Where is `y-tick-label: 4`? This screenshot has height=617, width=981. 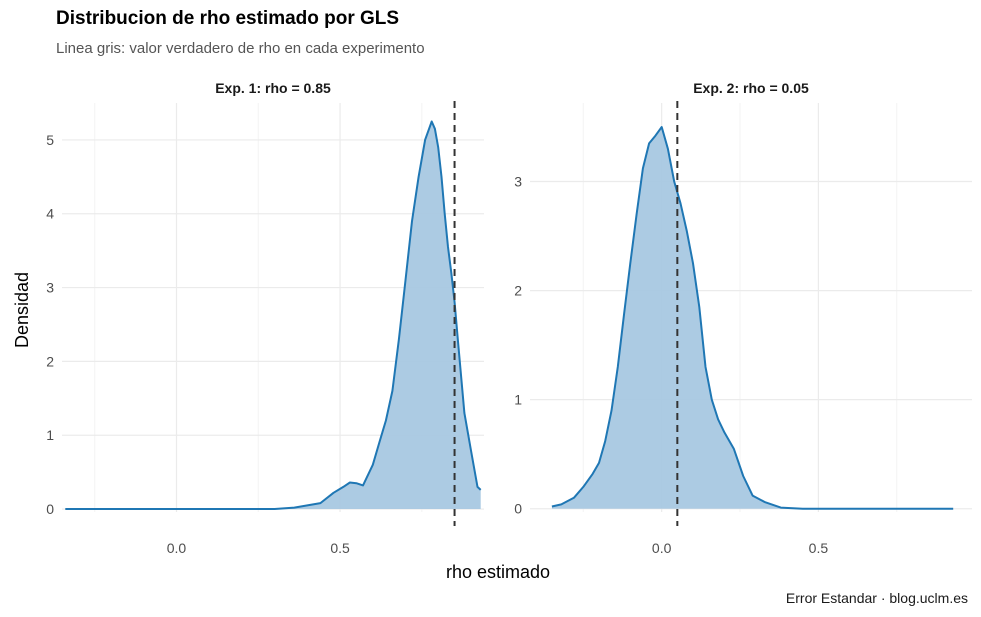
y-tick-label: 4 is located at coordinates (50, 214).